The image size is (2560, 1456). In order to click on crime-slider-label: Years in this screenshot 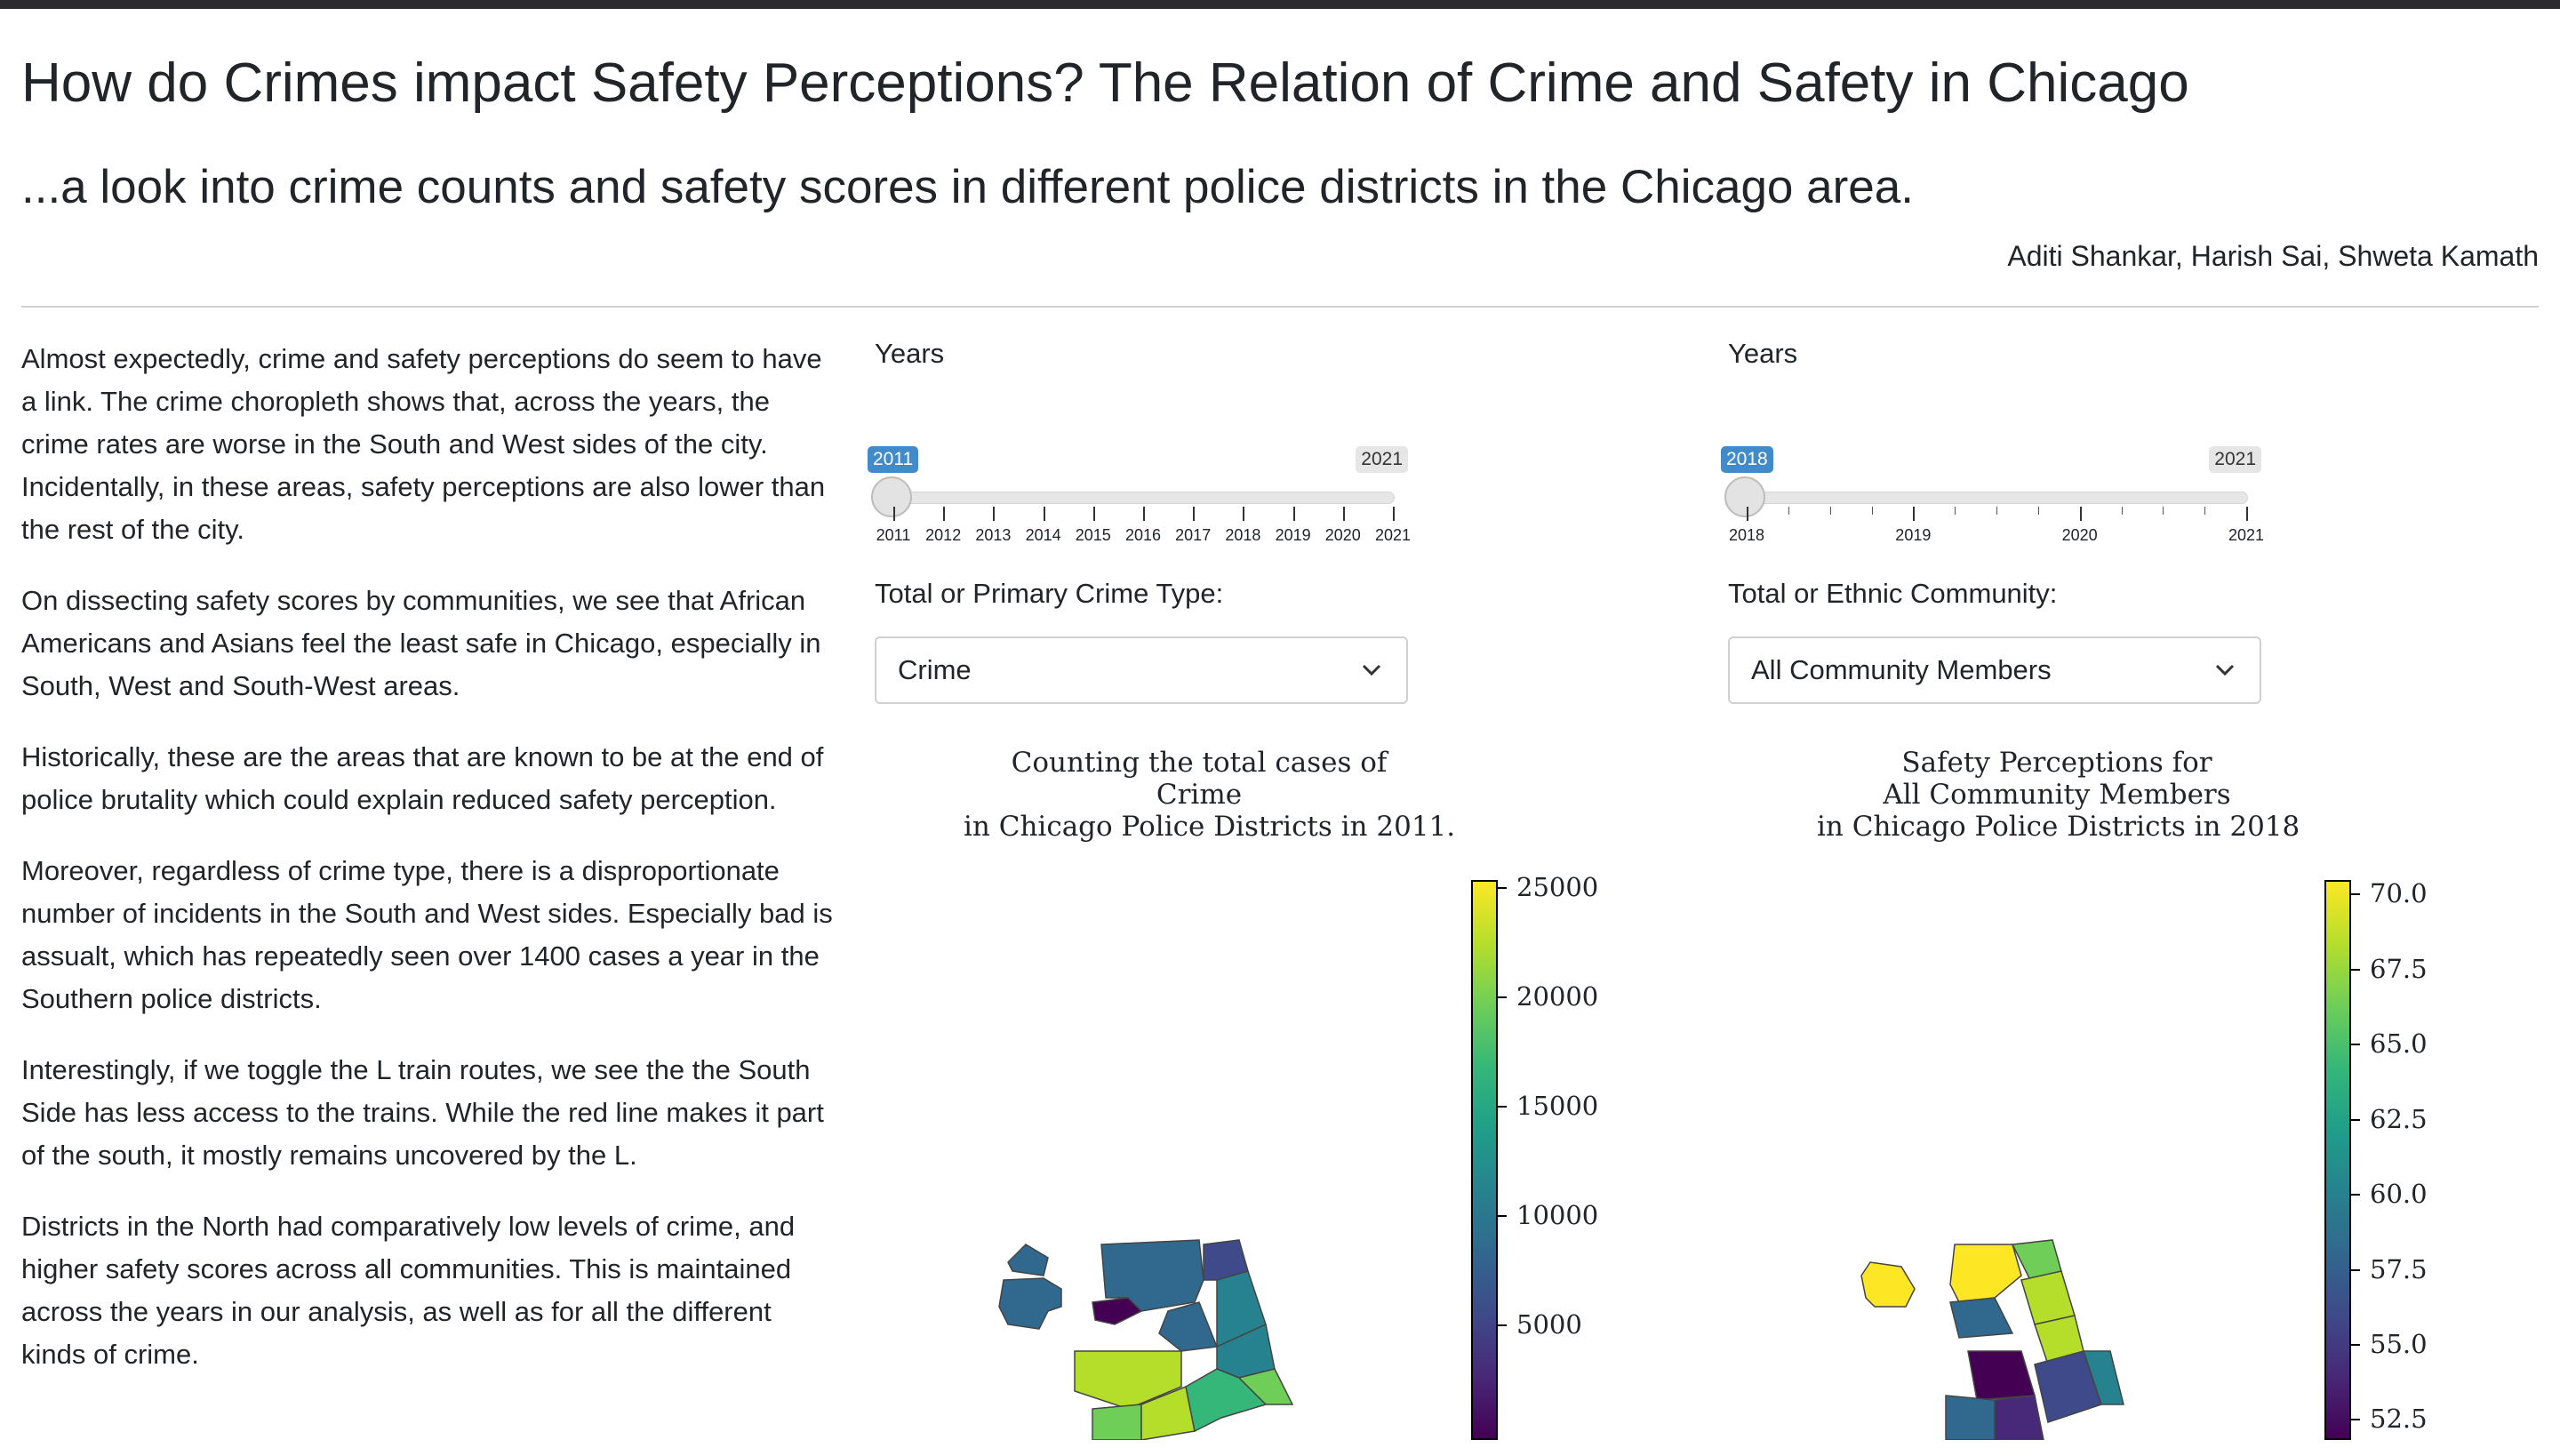, I will do `click(910, 353)`.